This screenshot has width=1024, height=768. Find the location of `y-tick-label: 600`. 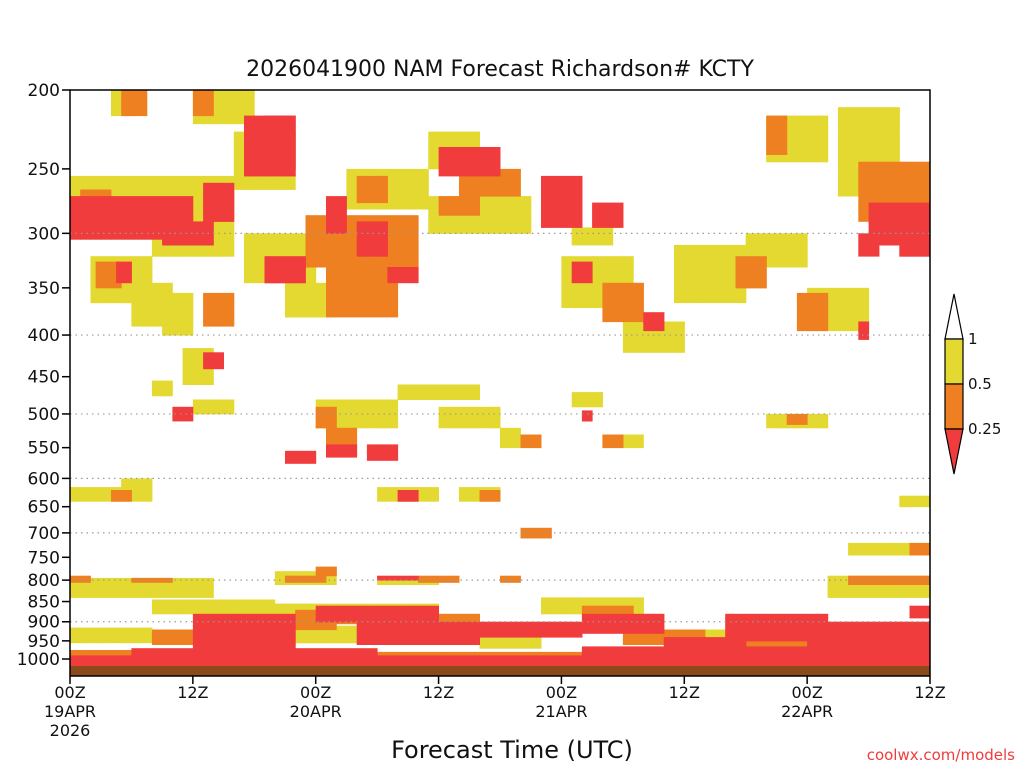

y-tick-label: 600 is located at coordinates (44, 479).